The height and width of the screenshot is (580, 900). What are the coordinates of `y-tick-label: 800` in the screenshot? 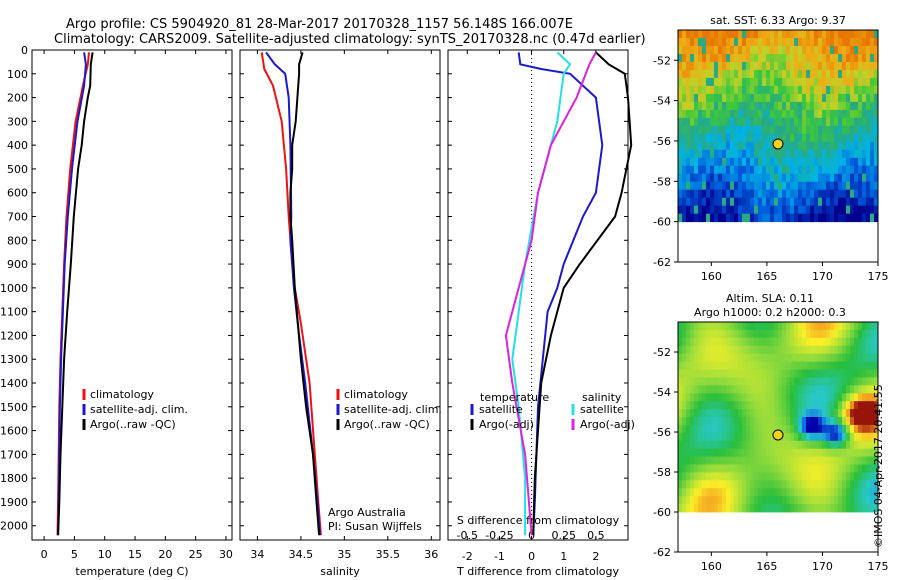 It's located at (17, 240).